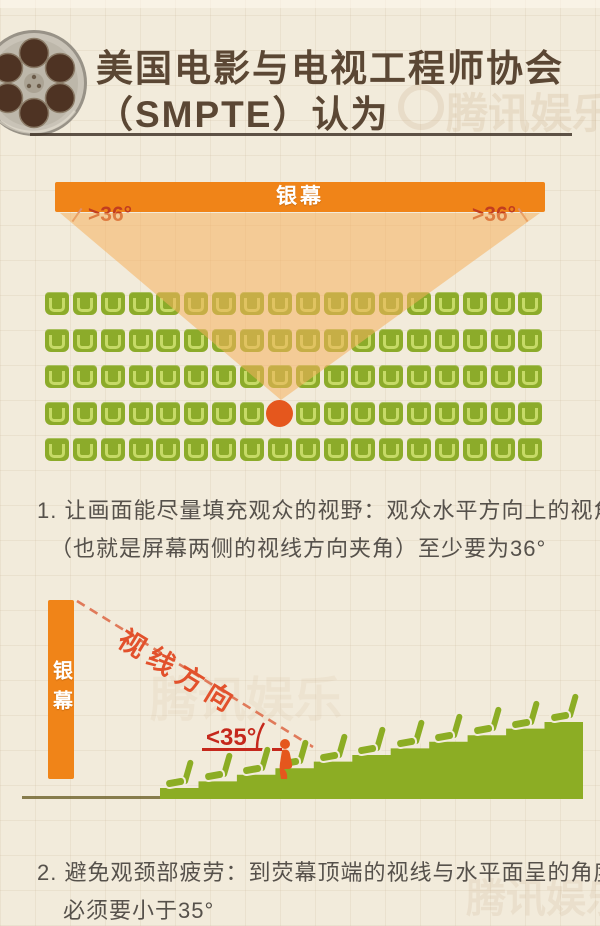 The image size is (600, 926). I want to click on page-title-line1: 美国电影与电视工程师协会, so click(330, 68).